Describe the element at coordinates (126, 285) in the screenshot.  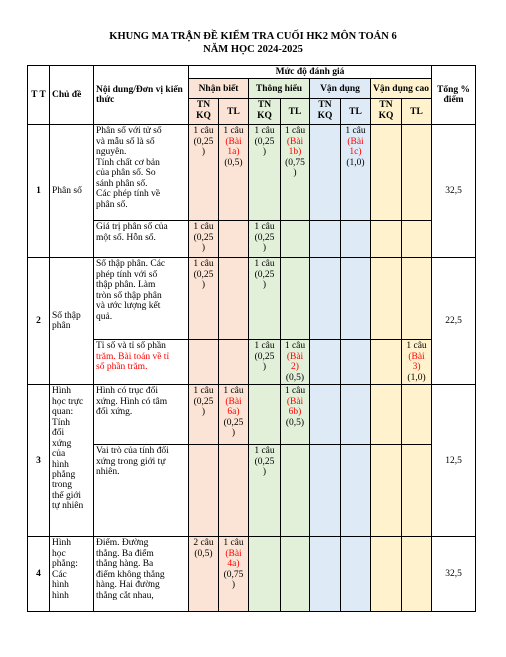
I see `content-line: thập phân. Làm` at that location.